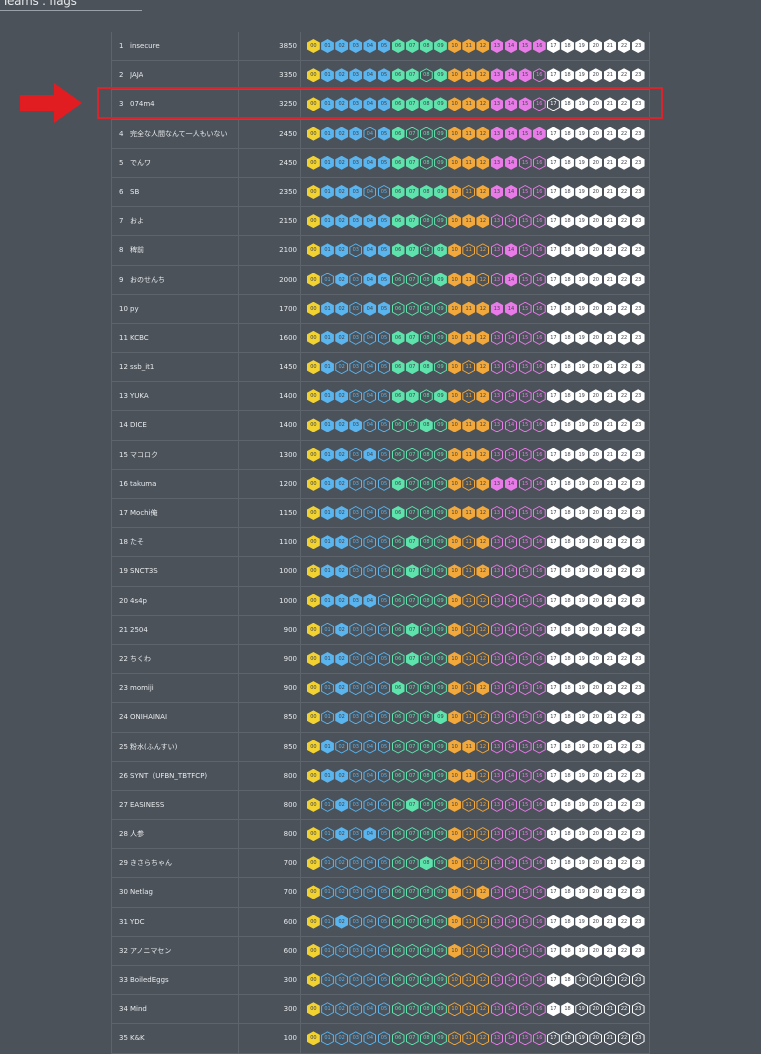 The height and width of the screenshot is (1054, 761). Describe the element at coordinates (138, 425) in the screenshot. I see `team-name: DICE` at that location.